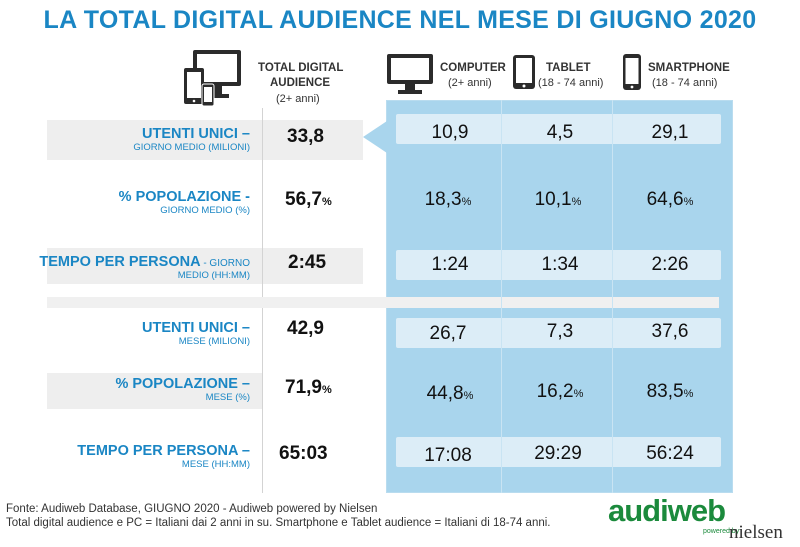  What do you see at coordinates (670, 331) in the screenshot?
I see `smartphone-value: 37,6` at bounding box center [670, 331].